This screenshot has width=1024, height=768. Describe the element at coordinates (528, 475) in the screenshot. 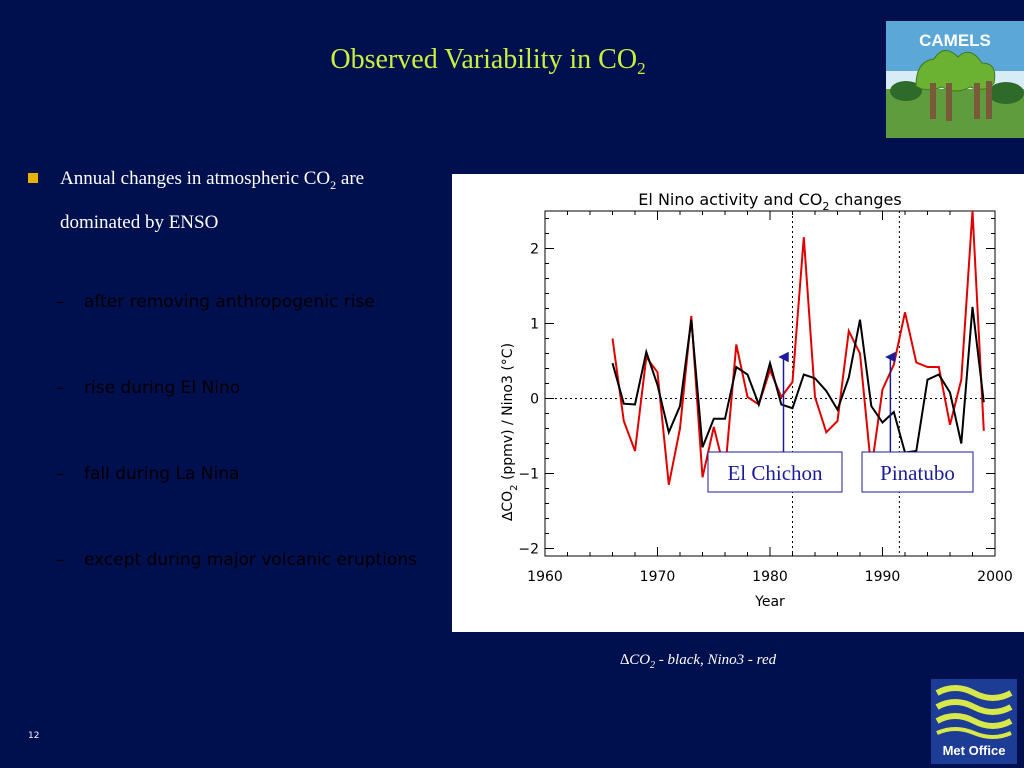

I see `y-tick-label: −1` at that location.